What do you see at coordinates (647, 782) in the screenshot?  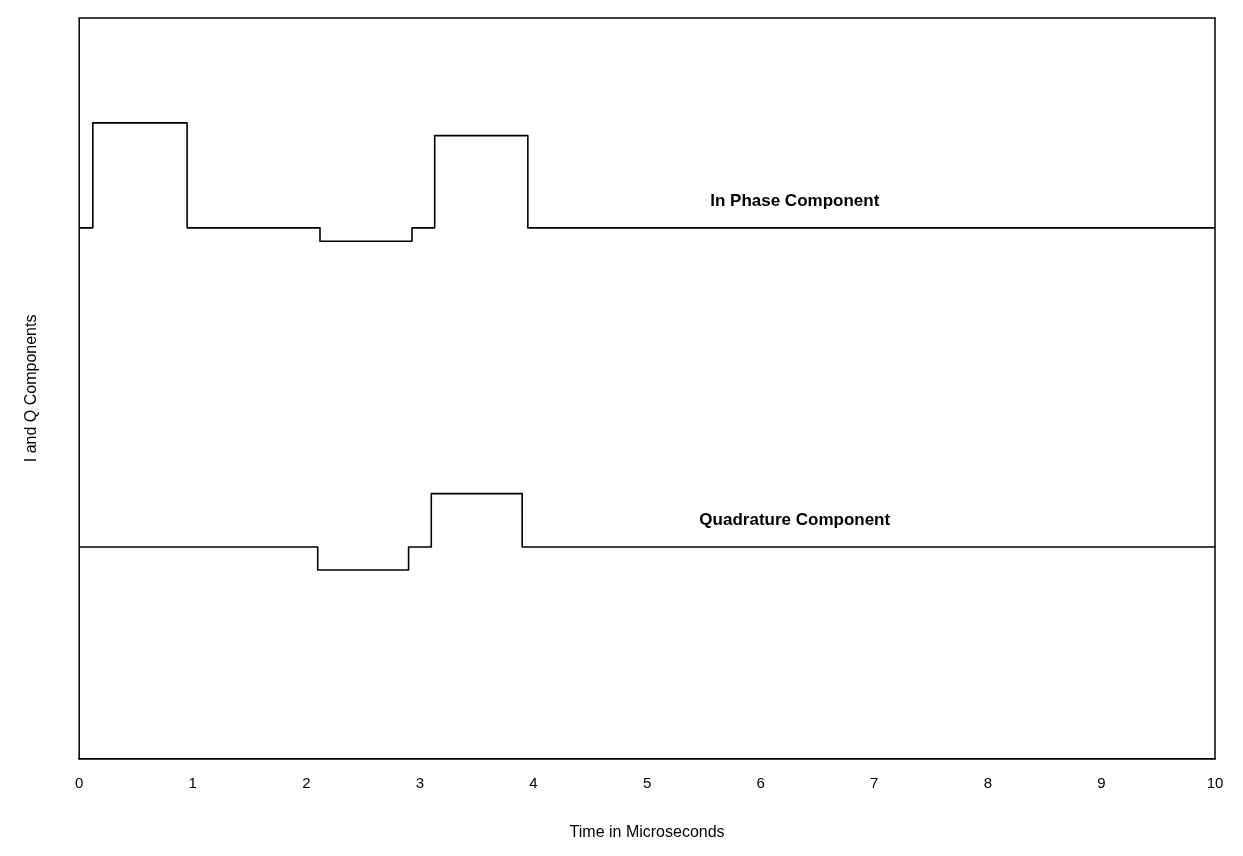 I see `x-tick-label: 5` at bounding box center [647, 782].